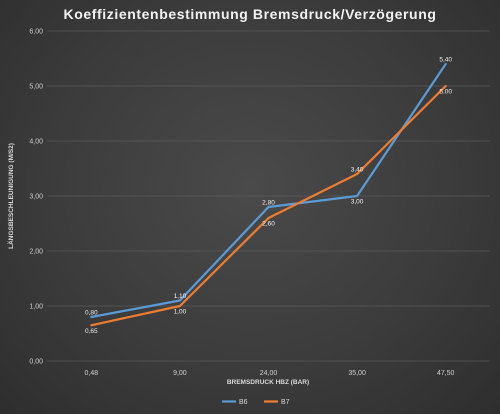 The height and width of the screenshot is (414, 500). Describe the element at coordinates (357, 202) in the screenshot. I see `data-label: 3,00` at that location.